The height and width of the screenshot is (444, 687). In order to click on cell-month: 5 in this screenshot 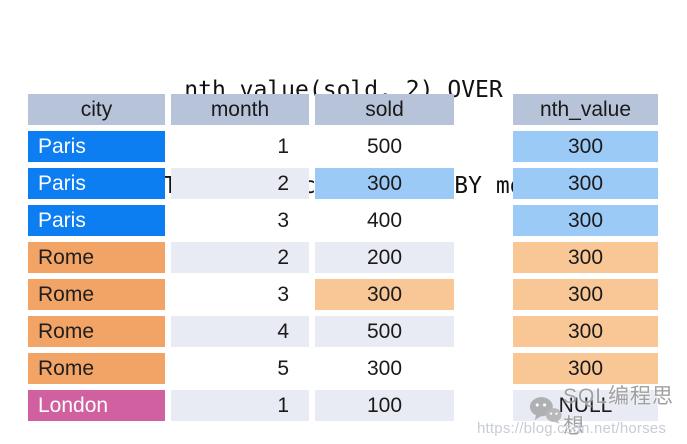, I will do `click(283, 368)`.